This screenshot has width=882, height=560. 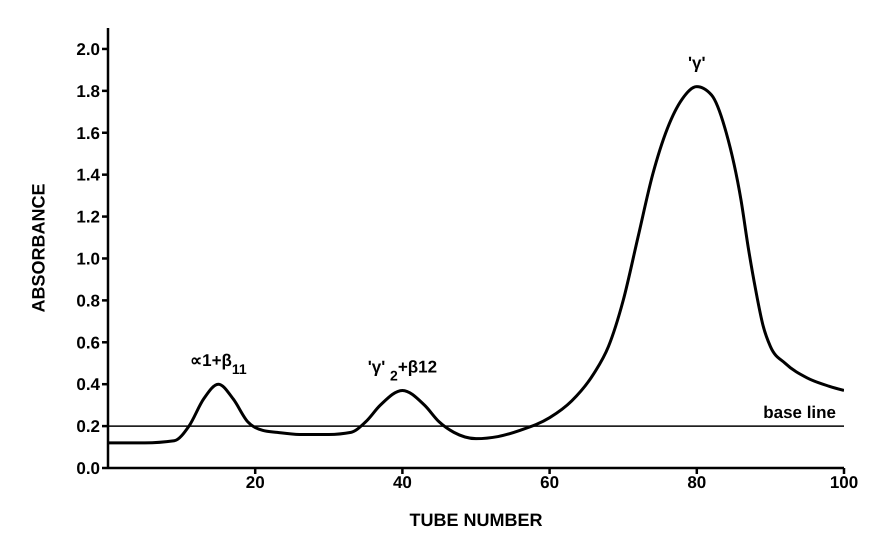 I want to click on y-tick-label: 0.2, so click(x=88, y=426).